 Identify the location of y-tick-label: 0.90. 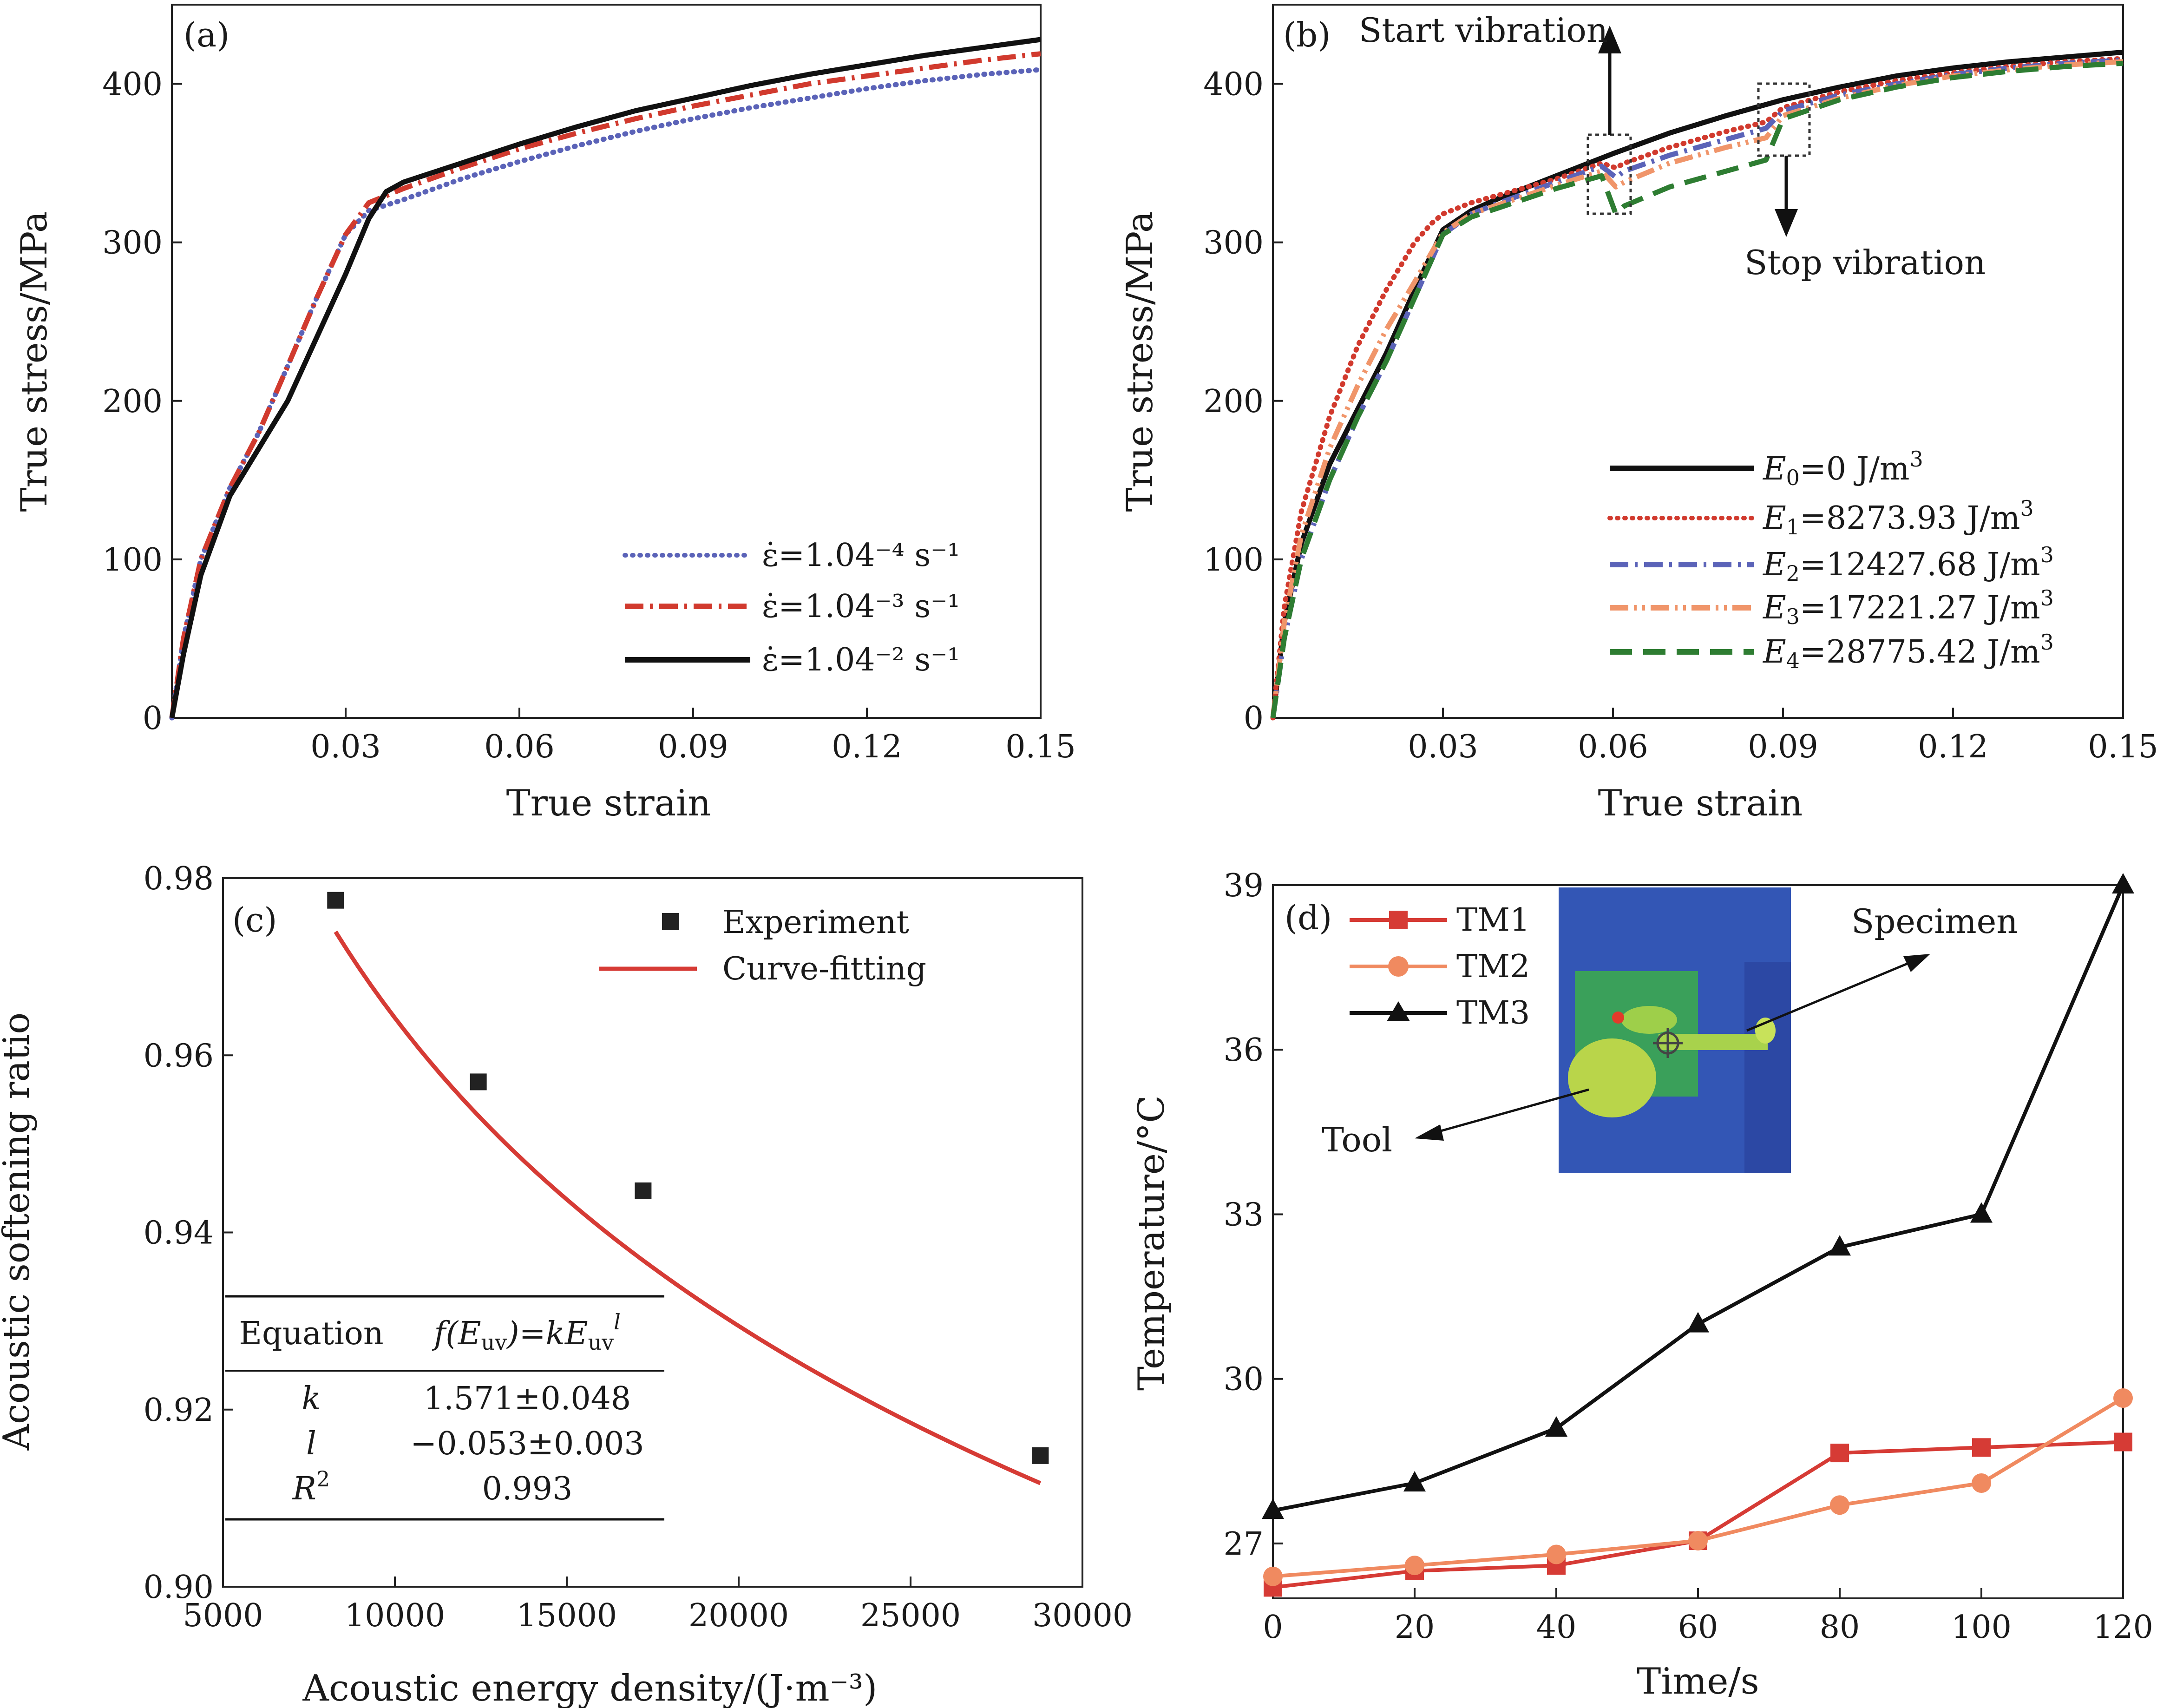
(179, 1587).